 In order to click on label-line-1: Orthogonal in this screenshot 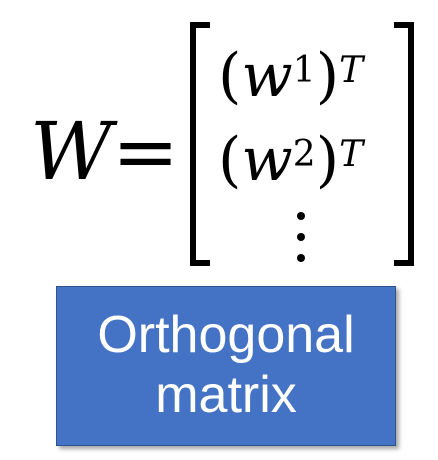, I will do `click(226, 335)`.